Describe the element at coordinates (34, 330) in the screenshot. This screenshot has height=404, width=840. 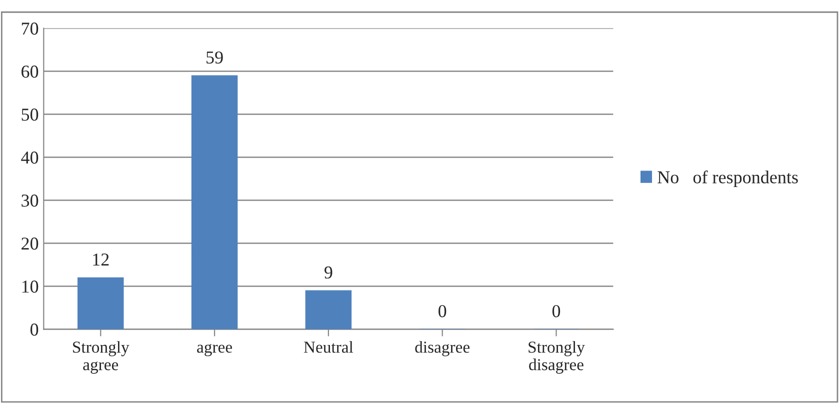
I see `y-tick-label: 0` at that location.